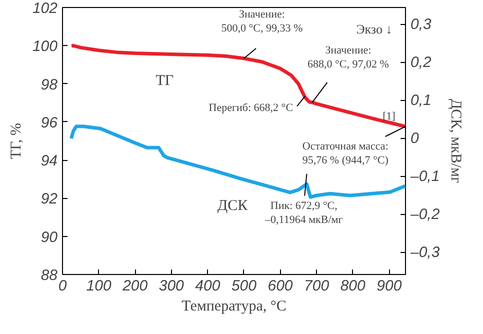 The image size is (483, 334). I want to click on y2-tick-label: 0,1, so click(421, 101).